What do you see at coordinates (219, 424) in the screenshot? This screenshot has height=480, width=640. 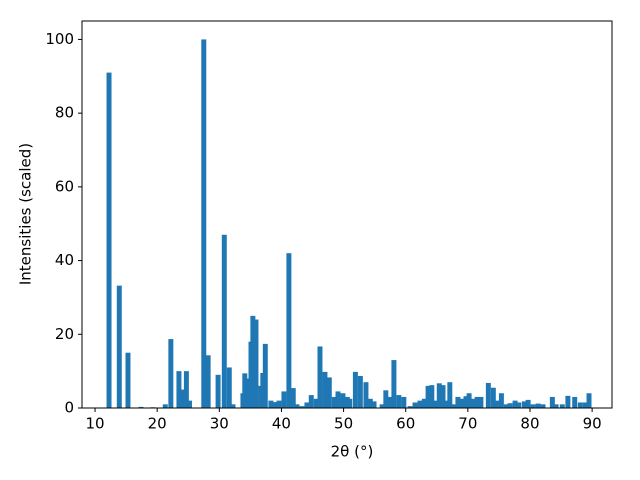 I see `x-tick-label: 30` at bounding box center [219, 424].